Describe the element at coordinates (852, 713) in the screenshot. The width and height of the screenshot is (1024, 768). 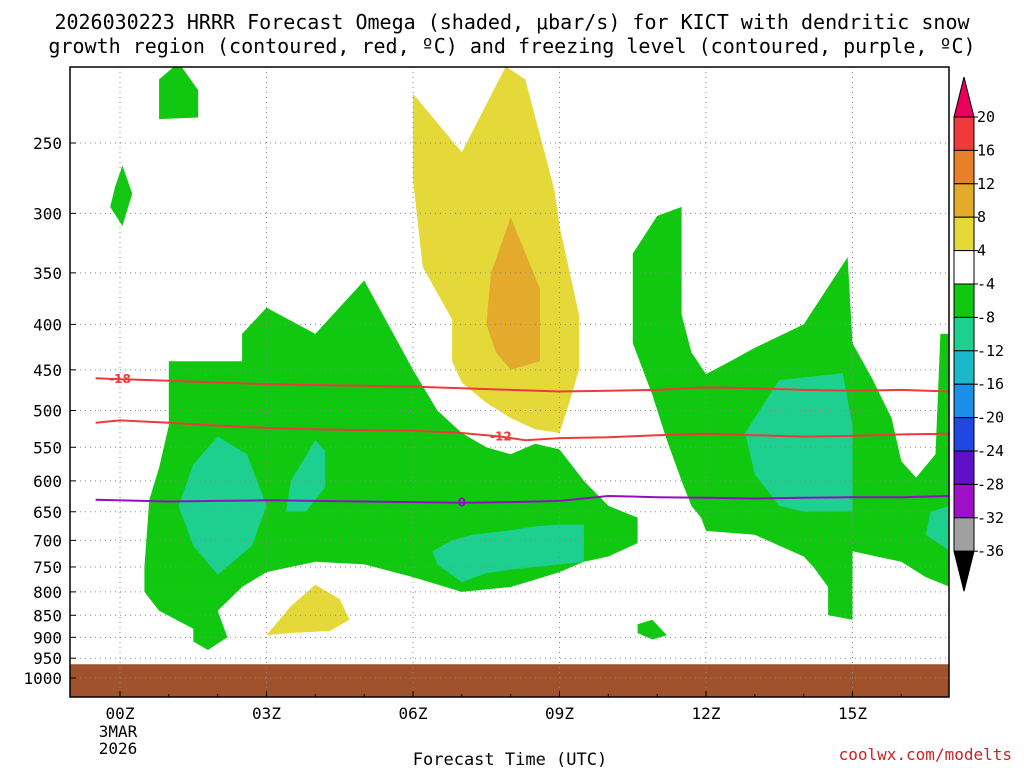
I see `x-tick-label: 15Z` at that location.